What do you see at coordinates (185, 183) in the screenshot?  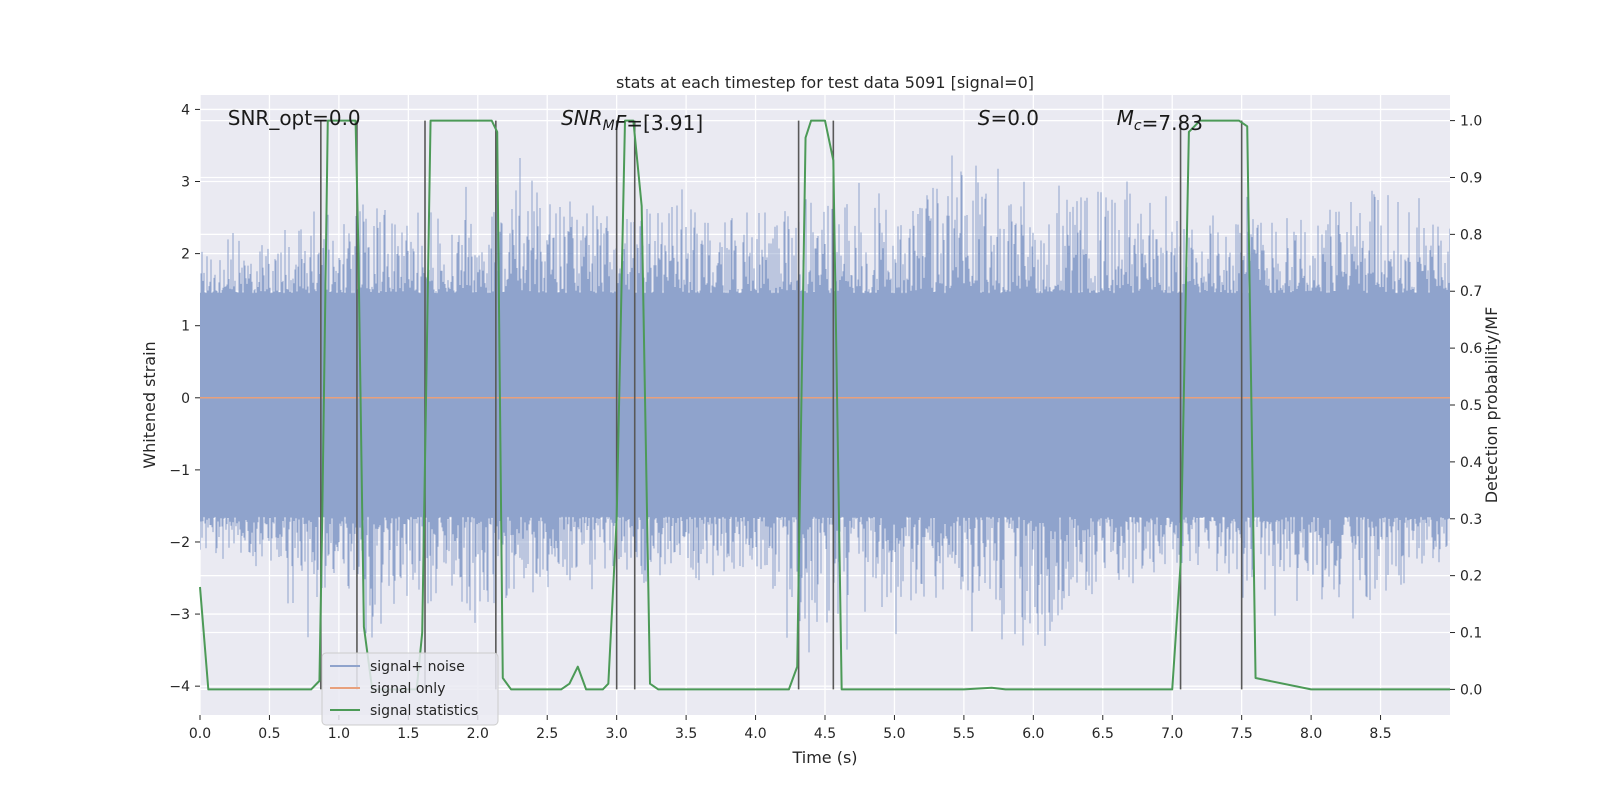 I see `y-tick-label-7: 3` at bounding box center [185, 183].